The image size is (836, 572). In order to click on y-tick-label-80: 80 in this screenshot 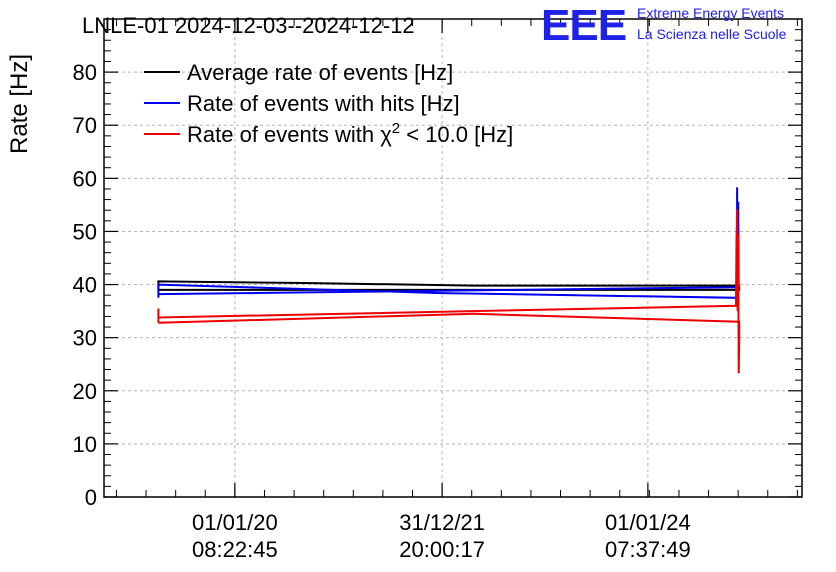, I will do `click(85, 72)`.